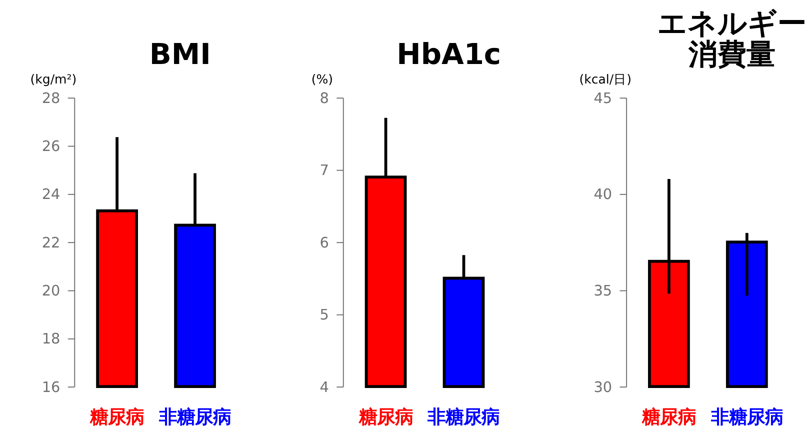 Image resolution: width=811 pixels, height=436 pixels. I want to click on y-tick-label: 6, so click(324, 243).